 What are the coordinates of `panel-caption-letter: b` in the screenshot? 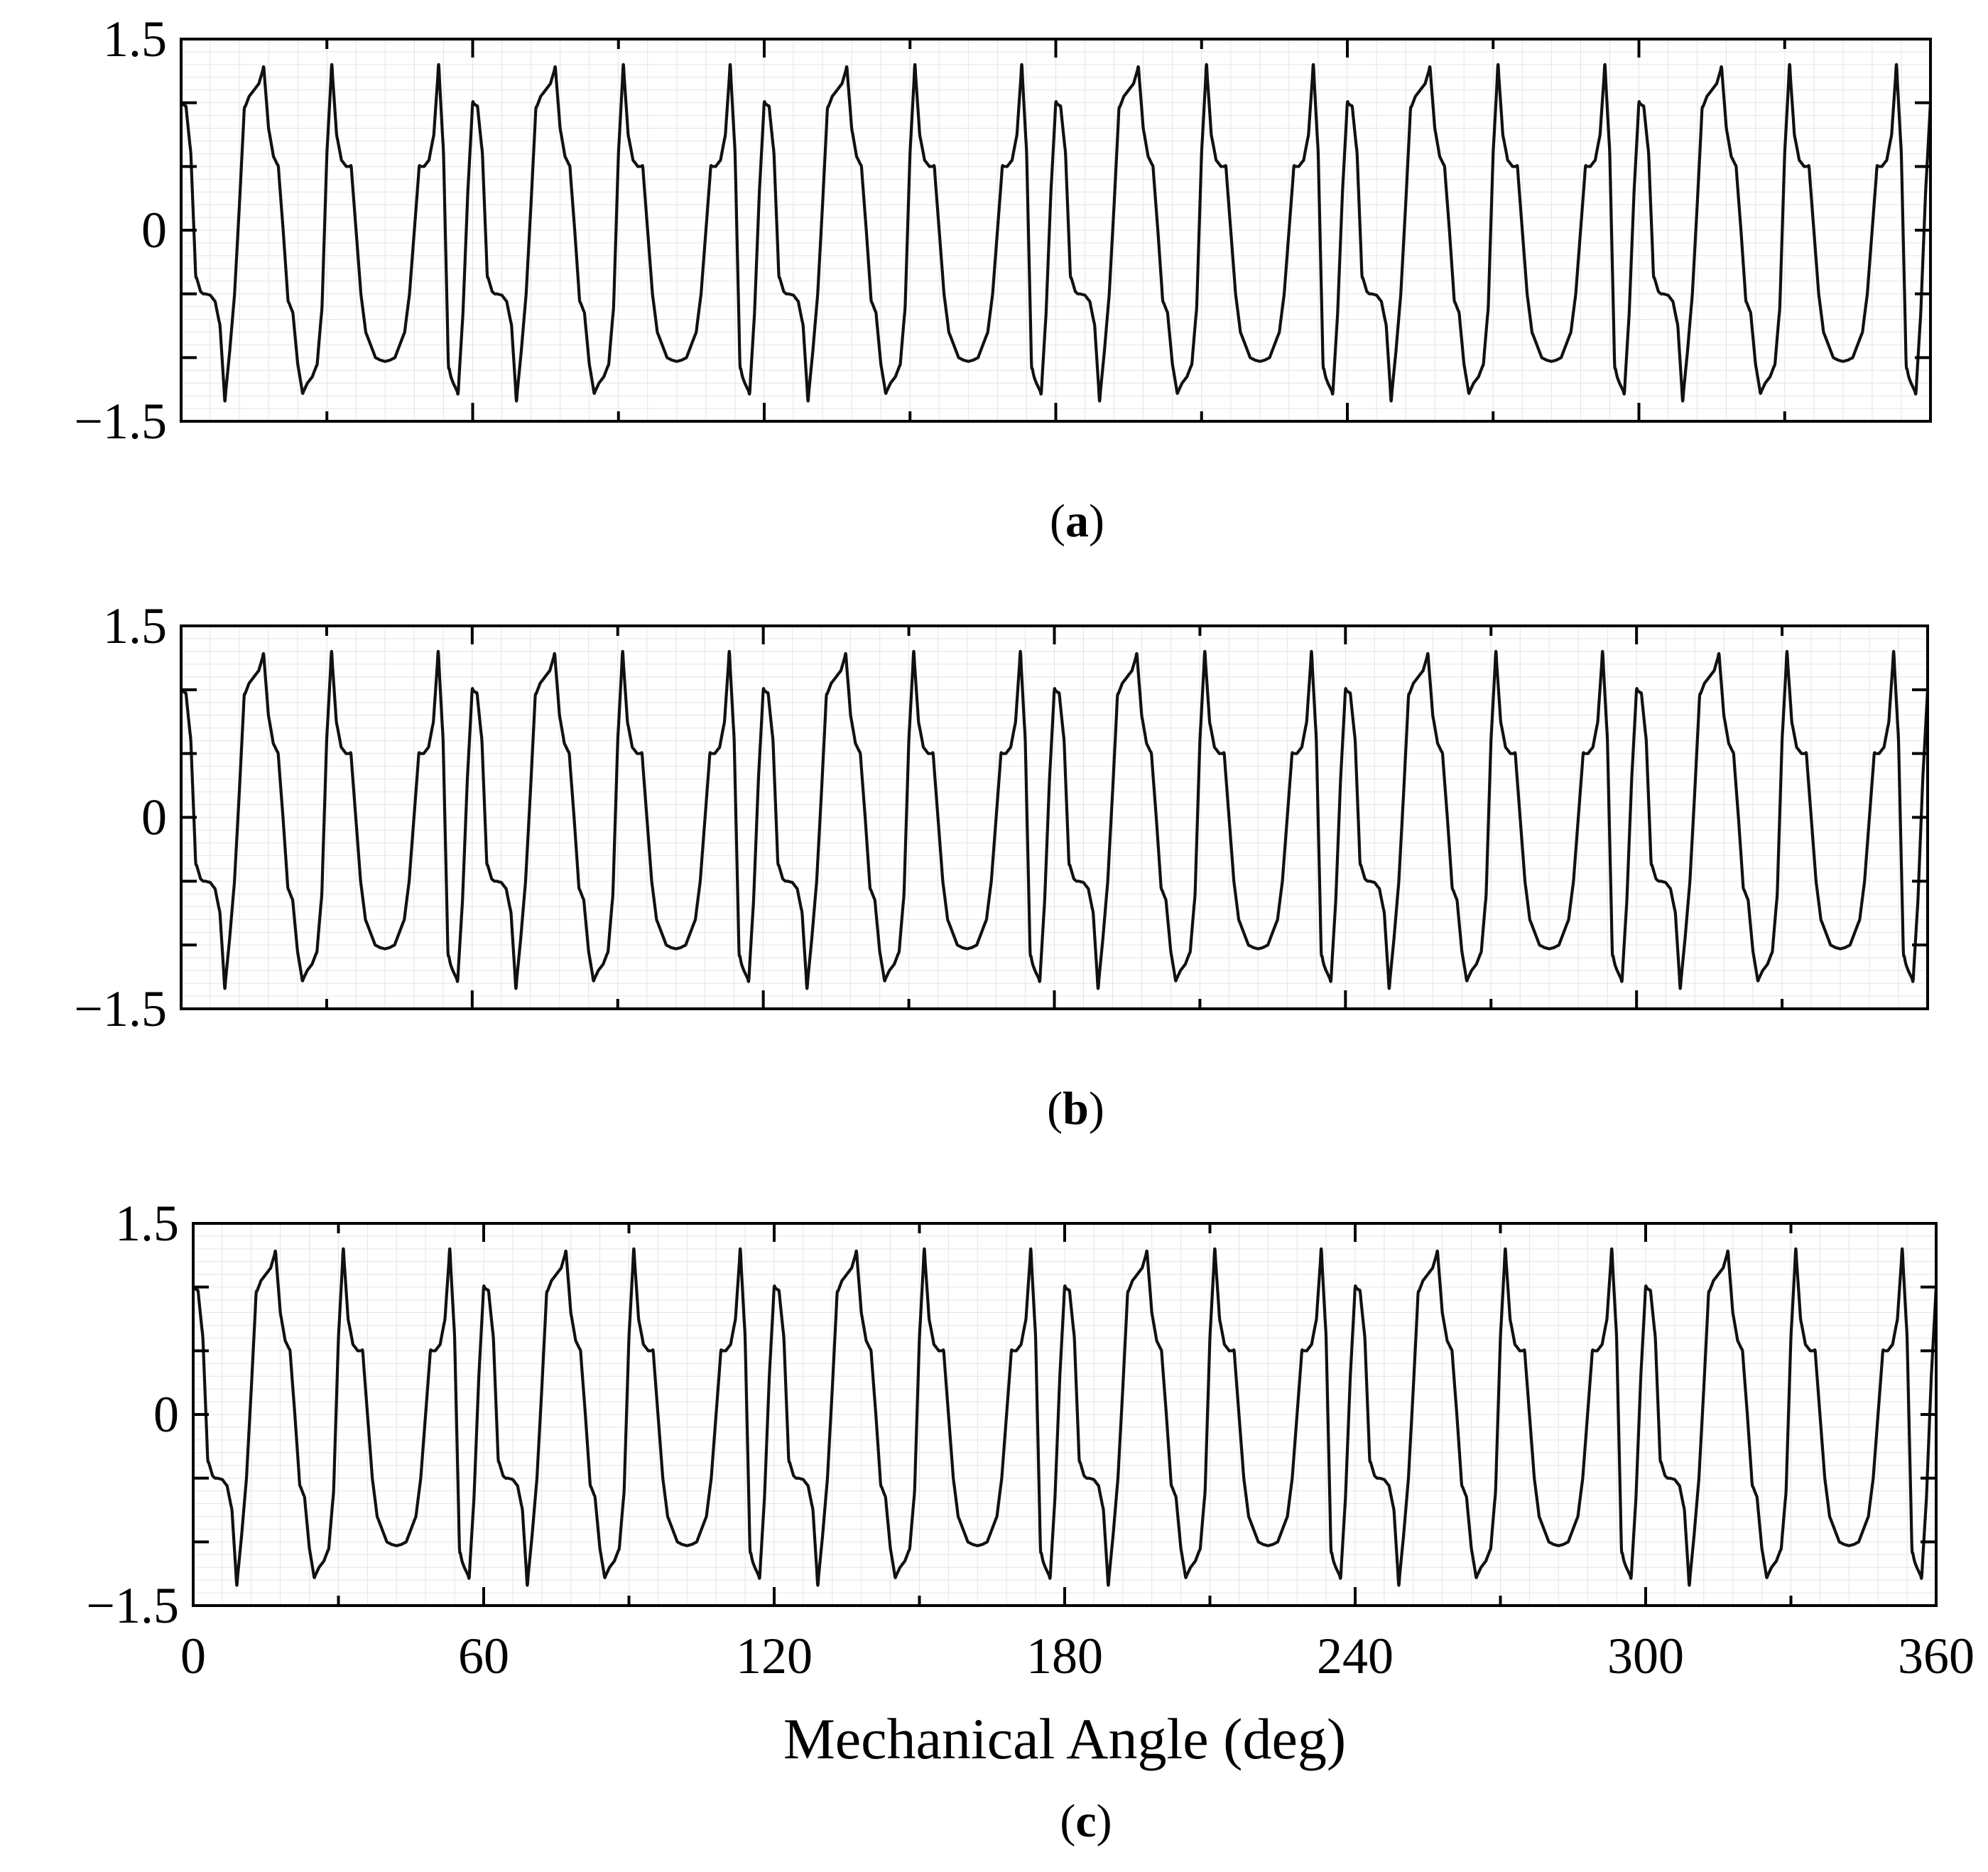 It's located at (1076, 1109).